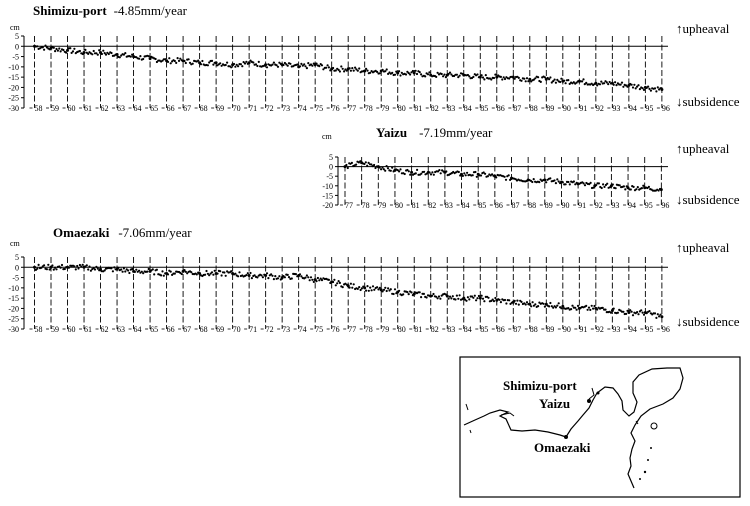 This screenshot has width=750, height=506. Describe the element at coordinates (329, 176) in the screenshot. I see `y-tick-label: -5` at that location.